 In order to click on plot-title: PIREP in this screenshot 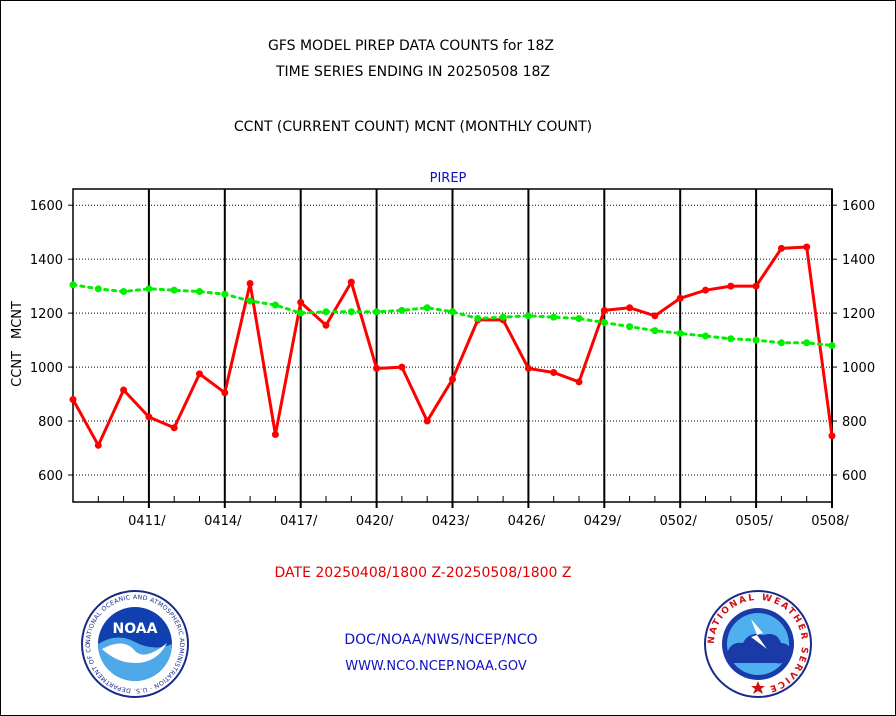, I will do `click(448, 178)`.